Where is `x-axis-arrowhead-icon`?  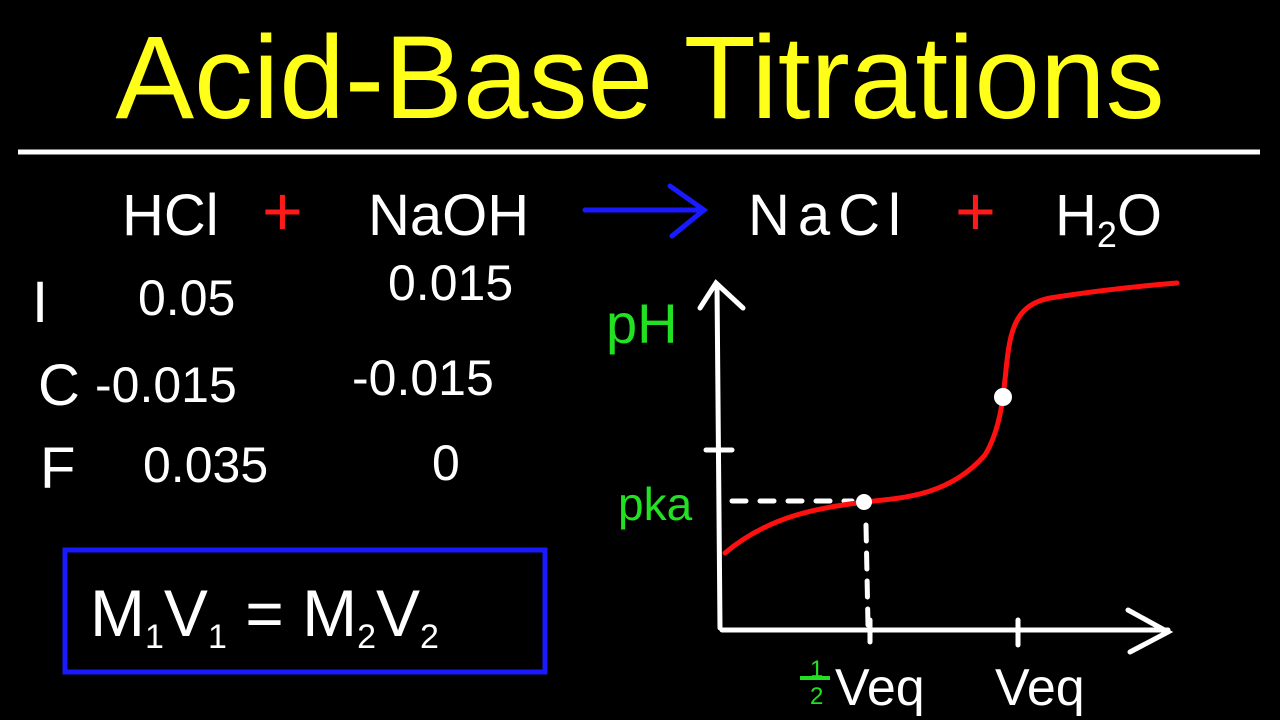
x-axis-arrowhead-icon is located at coordinates (1149, 631).